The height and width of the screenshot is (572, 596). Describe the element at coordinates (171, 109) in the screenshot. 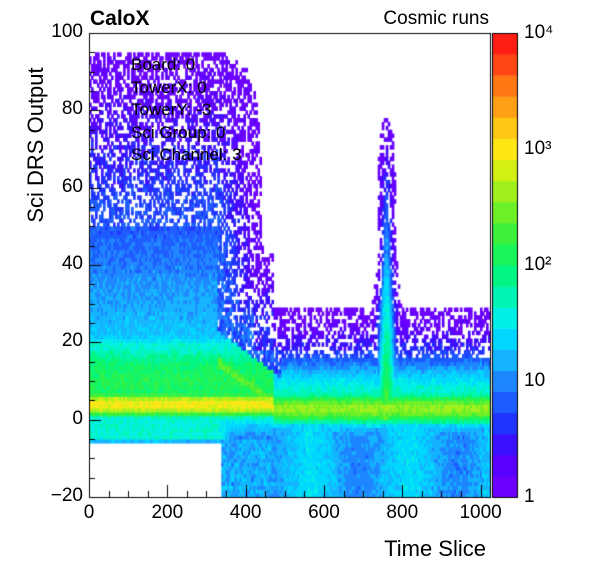

I see `info-tower-y: TowerY: -3` at that location.